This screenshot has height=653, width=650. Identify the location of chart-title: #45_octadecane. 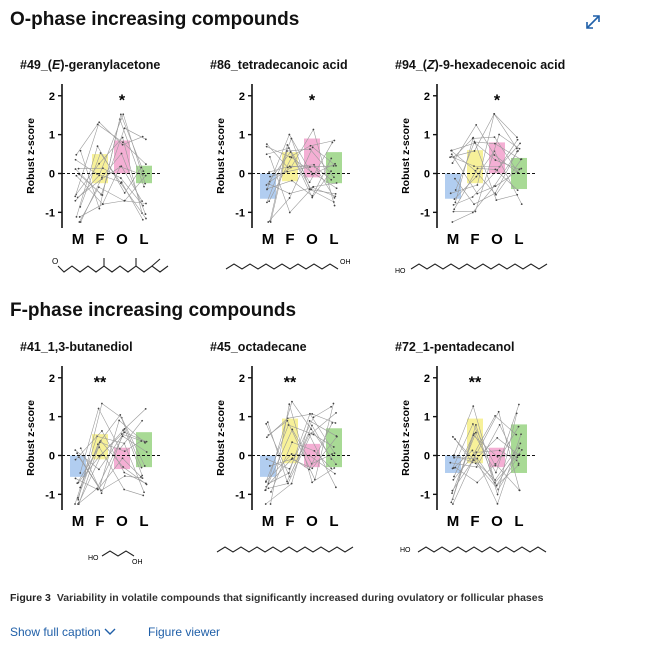
(258, 347).